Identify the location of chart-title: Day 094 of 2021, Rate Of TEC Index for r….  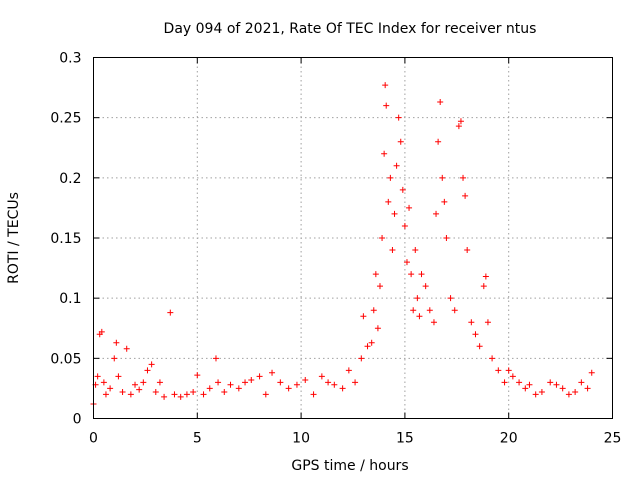
(350, 29).